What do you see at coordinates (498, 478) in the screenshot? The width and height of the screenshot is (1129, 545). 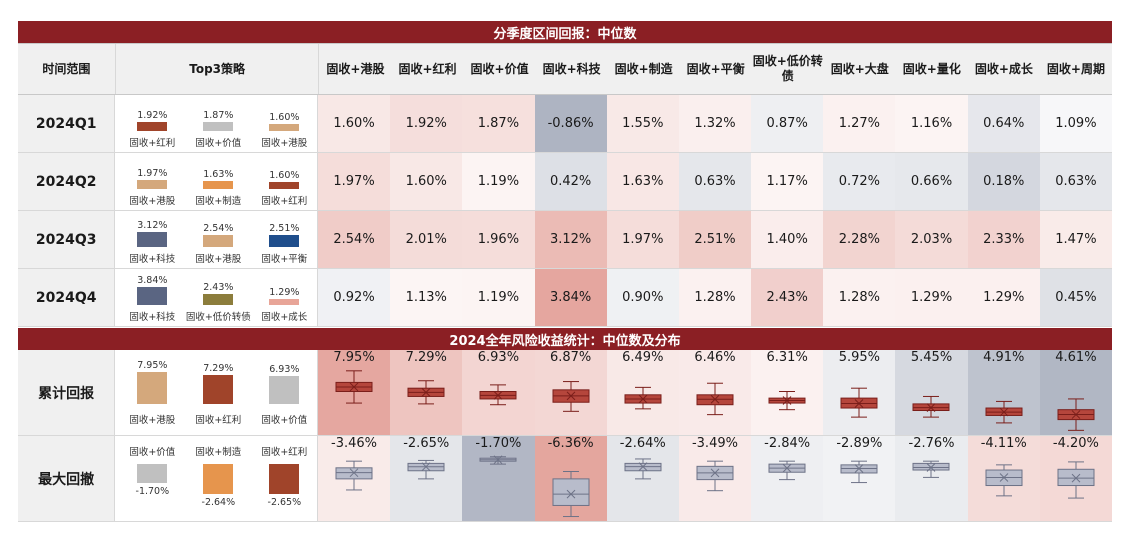 I see `box-cell: -1.70%` at bounding box center [498, 478].